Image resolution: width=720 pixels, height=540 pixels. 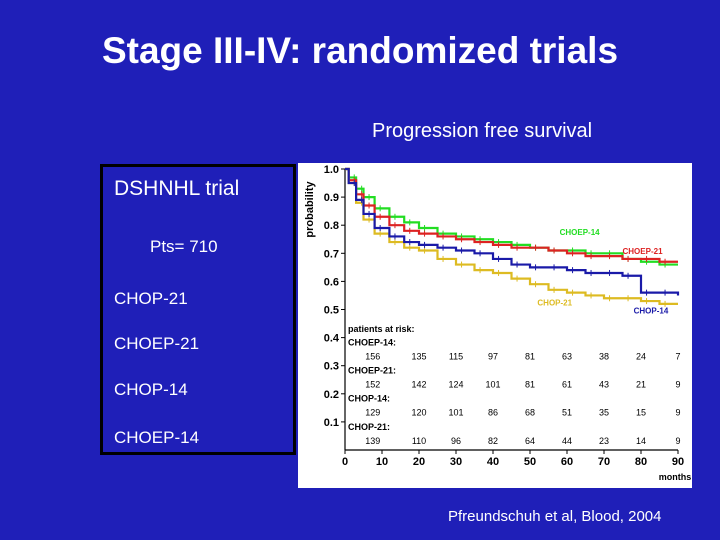 I want to click on risk-value: 97, so click(x=493, y=357).